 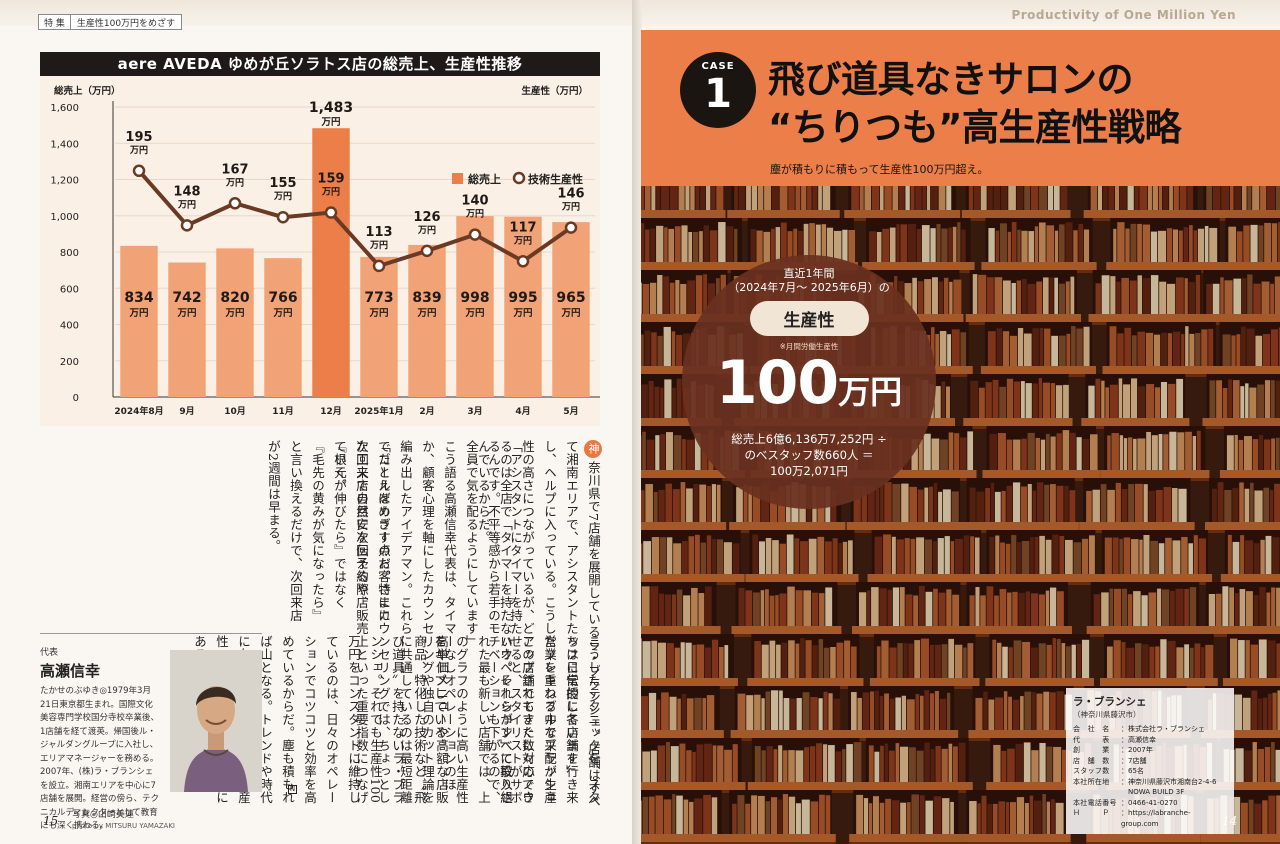 What do you see at coordinates (1110, 702) in the screenshot?
I see `company-name: ラ・ブランシェ` at bounding box center [1110, 702].